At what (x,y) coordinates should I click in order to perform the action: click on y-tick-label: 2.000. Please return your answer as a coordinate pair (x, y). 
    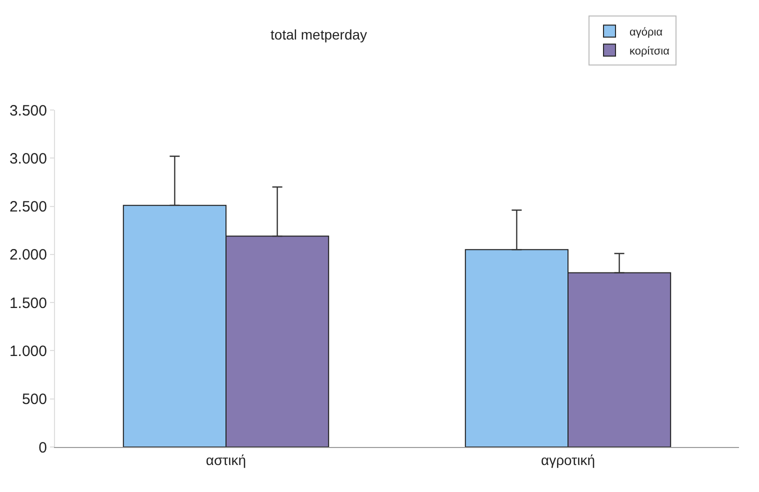
    Looking at the image, I should click on (28, 255).